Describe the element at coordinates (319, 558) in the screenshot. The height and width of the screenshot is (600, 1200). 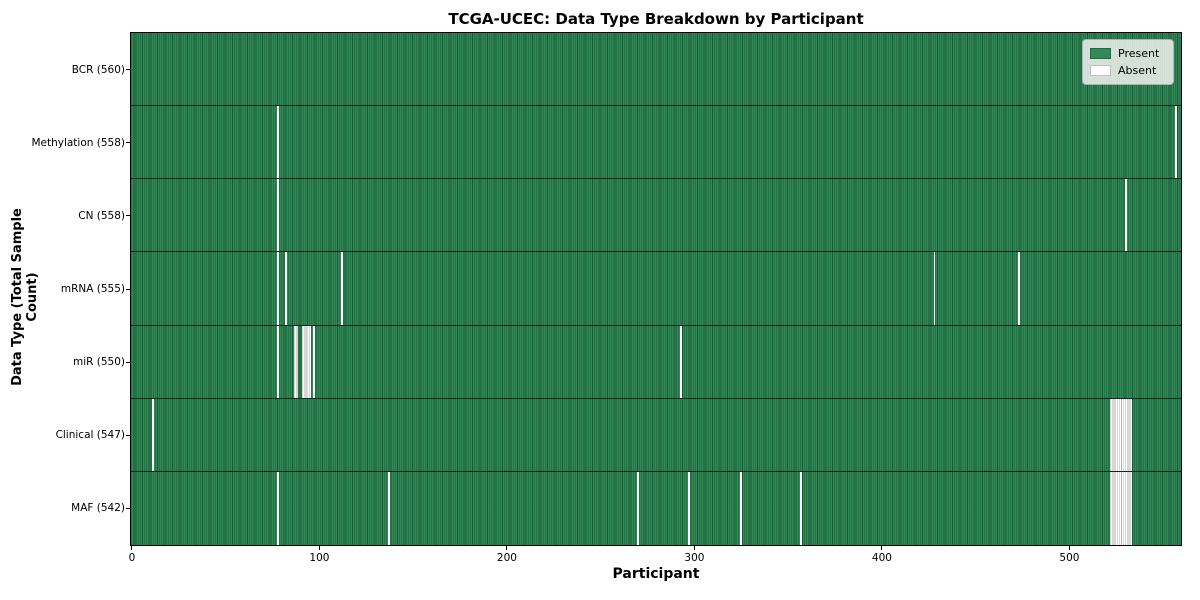
I see `x-tick-label: 100` at that location.